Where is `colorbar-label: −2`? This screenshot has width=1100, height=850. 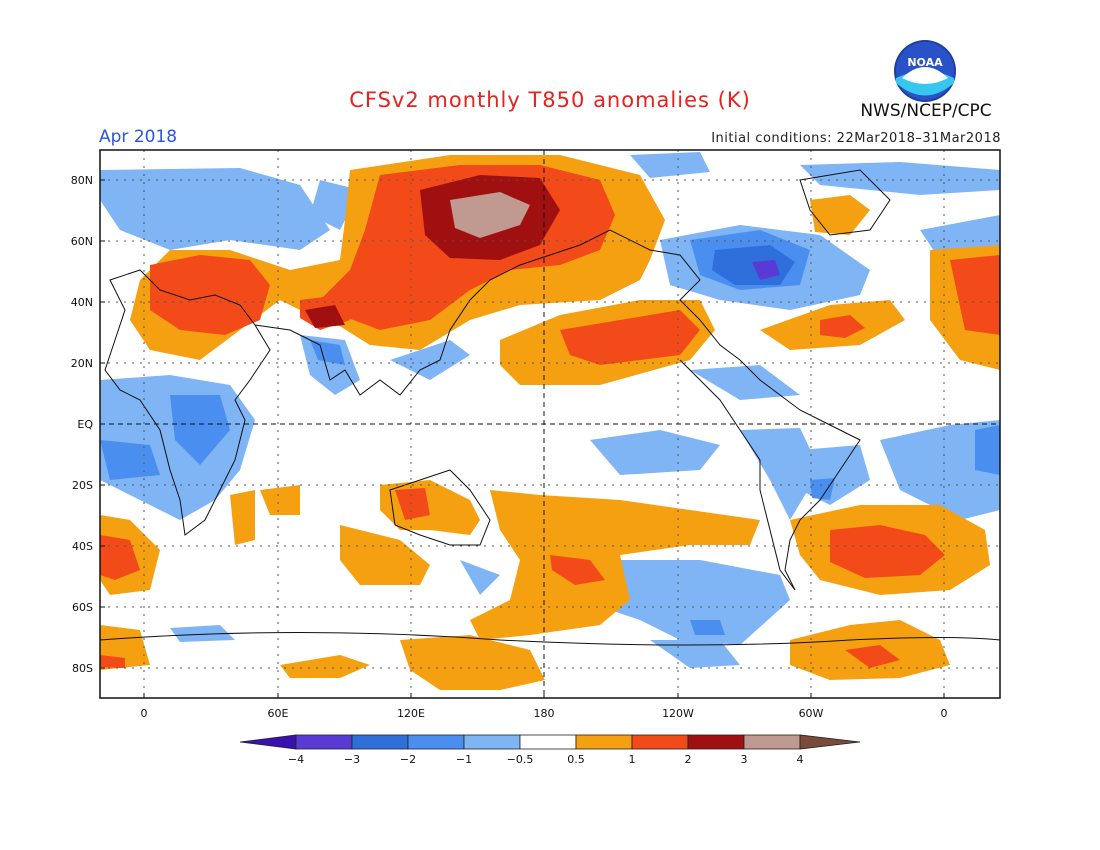 colorbar-label: −2 is located at coordinates (408, 759).